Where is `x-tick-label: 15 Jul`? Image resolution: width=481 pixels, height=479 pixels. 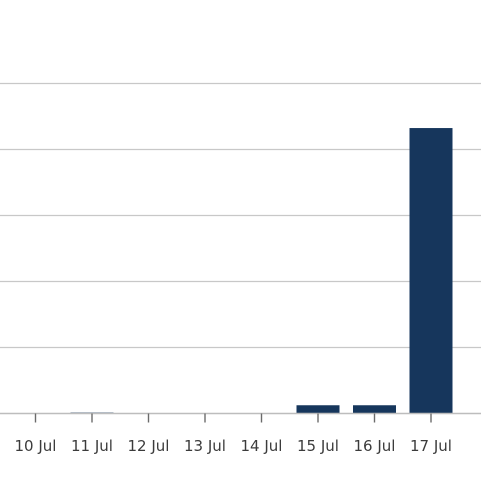
x-tick-label: 15 Jul is located at coordinates (318, 446).